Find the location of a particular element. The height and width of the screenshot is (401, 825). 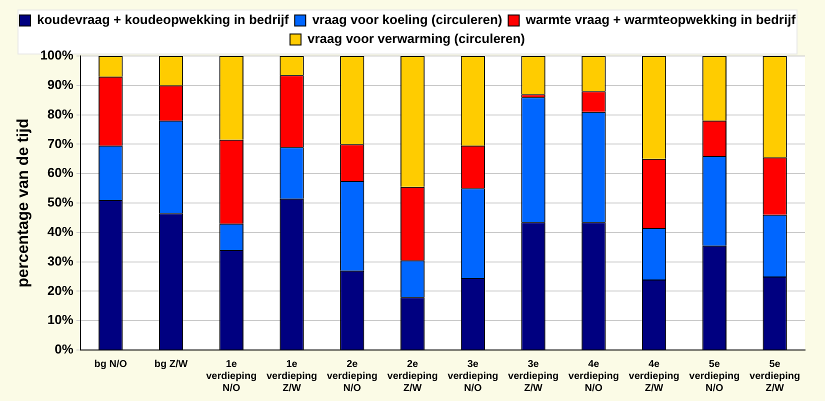

x-tick-label: bg N/O is located at coordinates (111, 364).